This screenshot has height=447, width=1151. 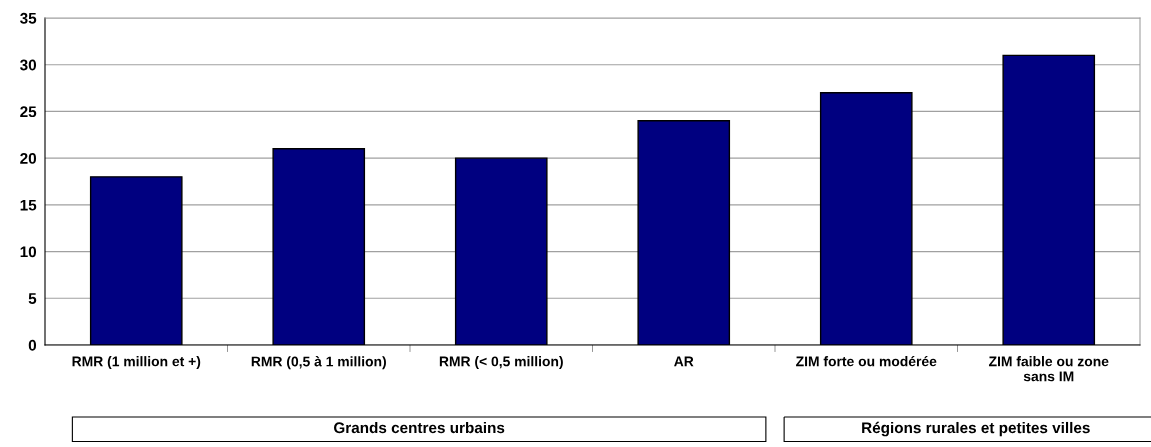 I want to click on y-tick-label: 5, so click(x=32, y=298).